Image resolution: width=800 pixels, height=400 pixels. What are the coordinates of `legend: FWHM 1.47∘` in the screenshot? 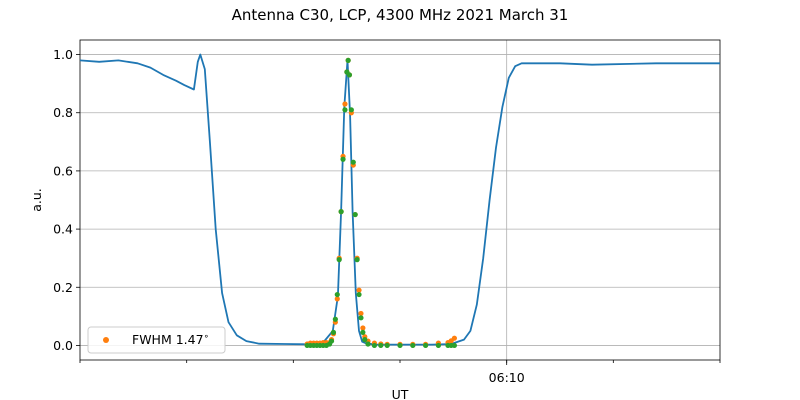 It's located at (156, 340).